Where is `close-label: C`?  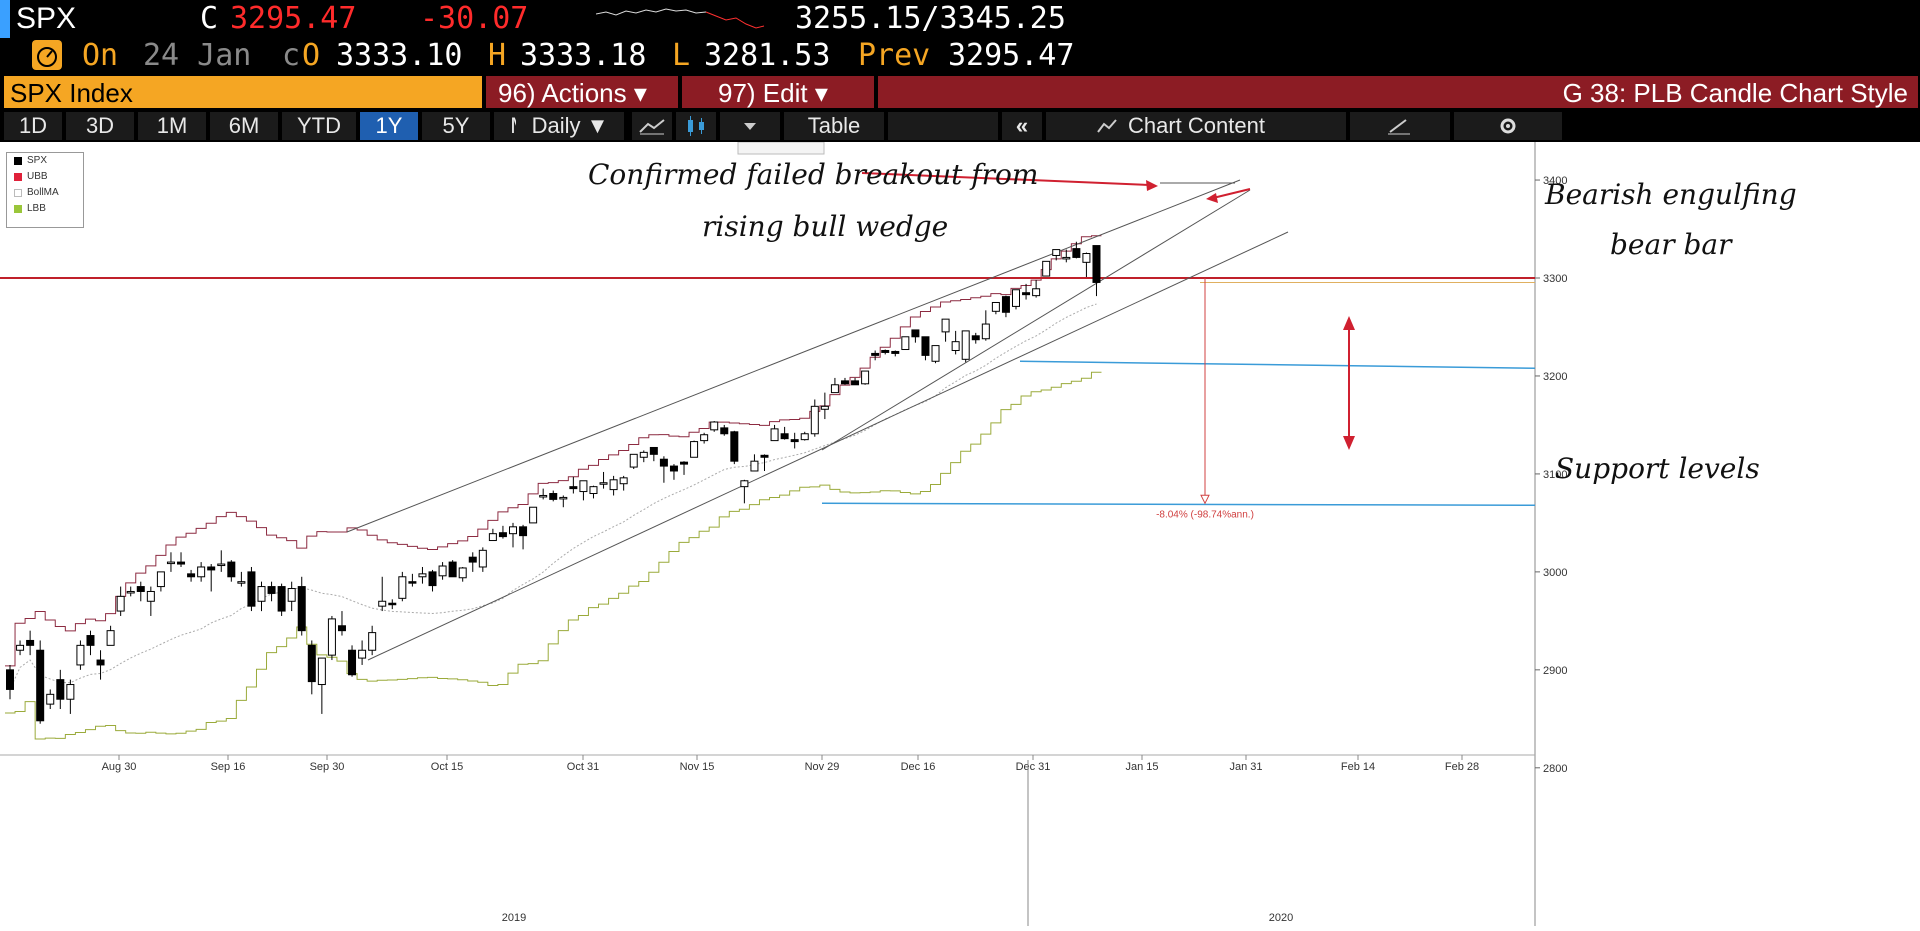
close-label: C is located at coordinates (209, 18).